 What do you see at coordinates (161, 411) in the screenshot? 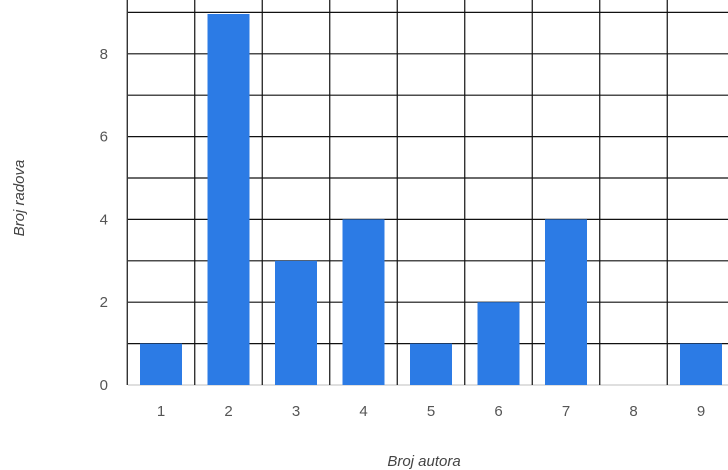
I see `x-tick-label: 1` at bounding box center [161, 411].